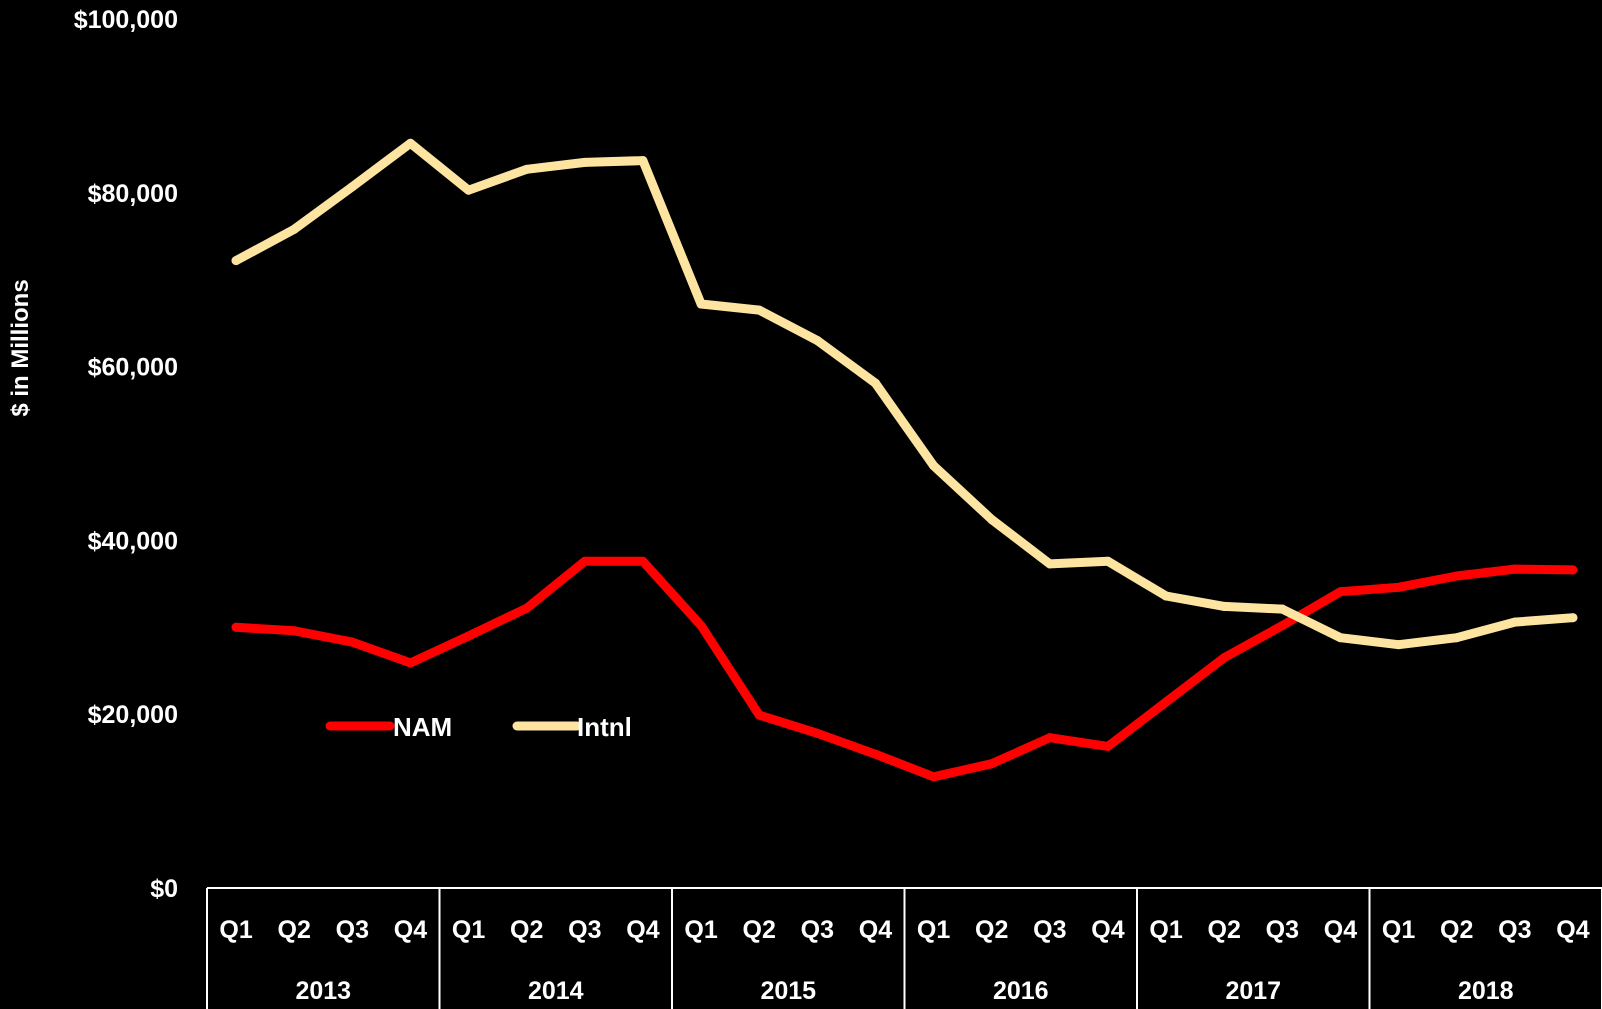 Image resolution: width=1602 pixels, height=1009 pixels. Describe the element at coordinates (323, 991) in the screenshot. I see `x-year-label: 2013` at that location.